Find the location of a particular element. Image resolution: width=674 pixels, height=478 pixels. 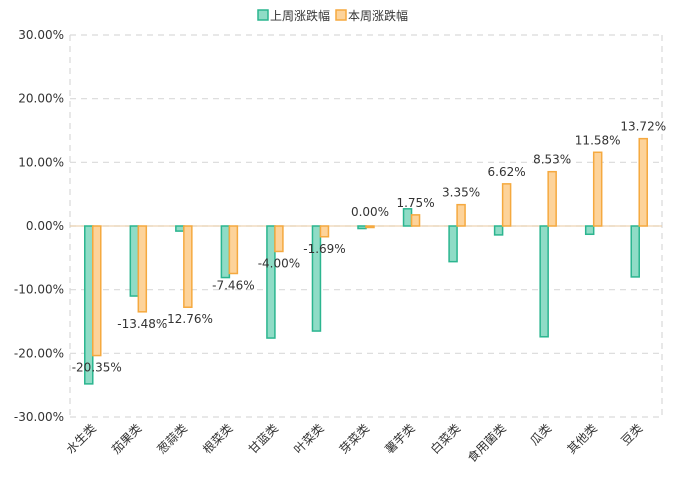

data-label: 0.00% is located at coordinates (370, 212).